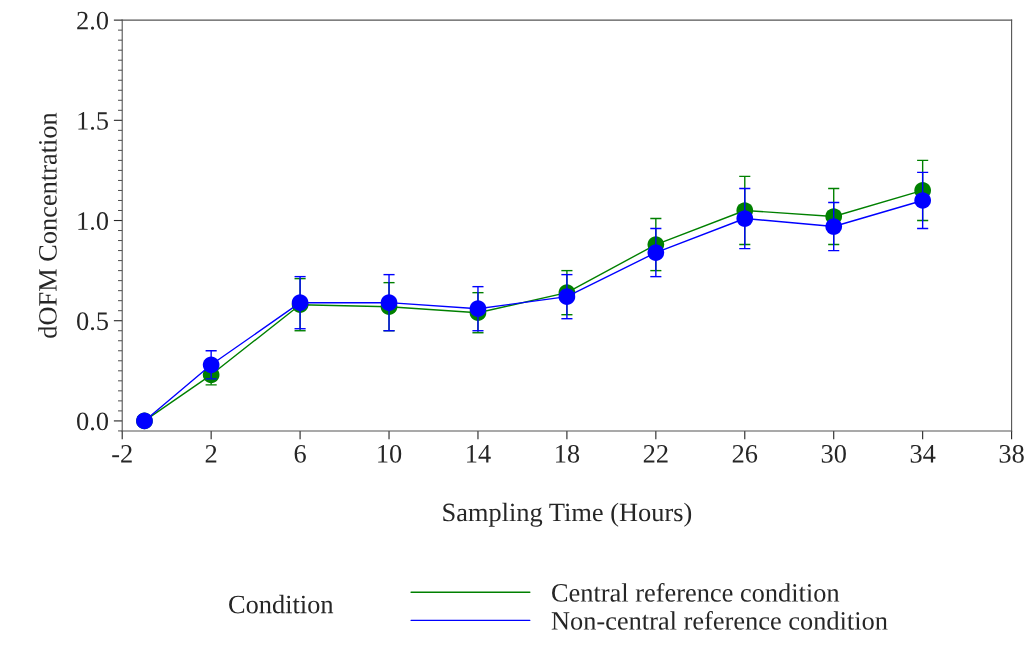 This screenshot has height=649, width=1027. I want to click on x-tick-label: 30, so click(833, 453).